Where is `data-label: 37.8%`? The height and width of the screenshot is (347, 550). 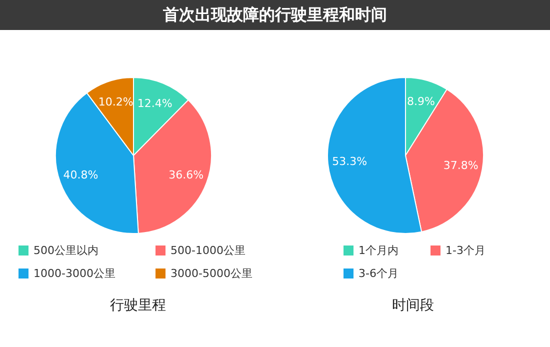
data-label: 37.8% is located at coordinates (460, 165).